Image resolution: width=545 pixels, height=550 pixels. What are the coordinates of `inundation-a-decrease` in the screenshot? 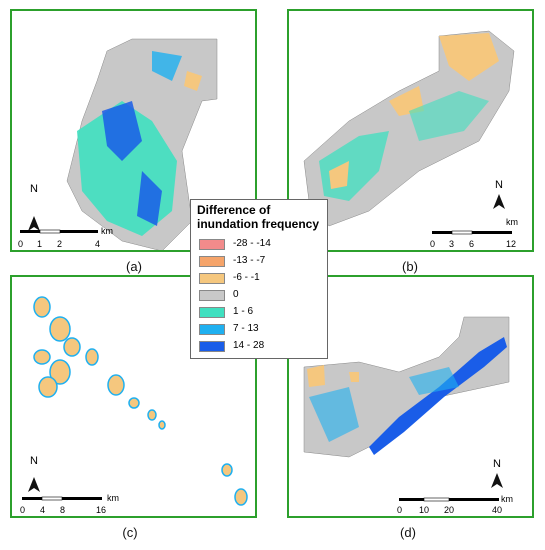 It's located at (193, 81).